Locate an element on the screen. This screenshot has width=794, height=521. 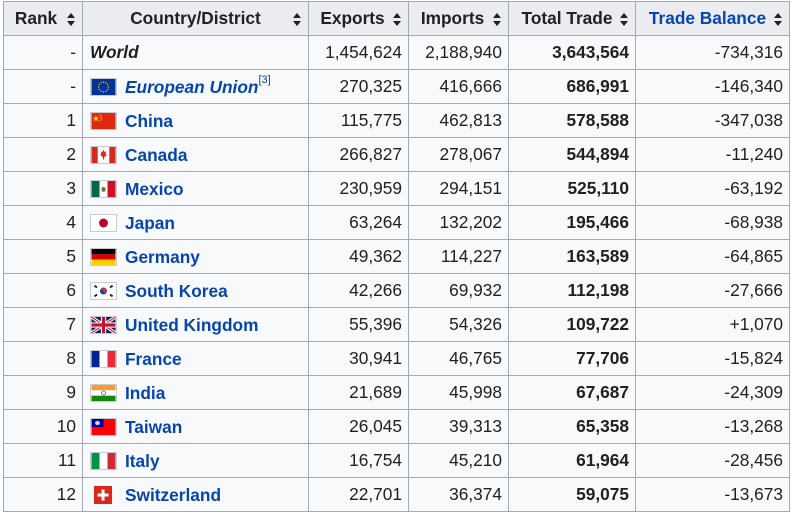
country-link: Japan is located at coordinates (150, 222).